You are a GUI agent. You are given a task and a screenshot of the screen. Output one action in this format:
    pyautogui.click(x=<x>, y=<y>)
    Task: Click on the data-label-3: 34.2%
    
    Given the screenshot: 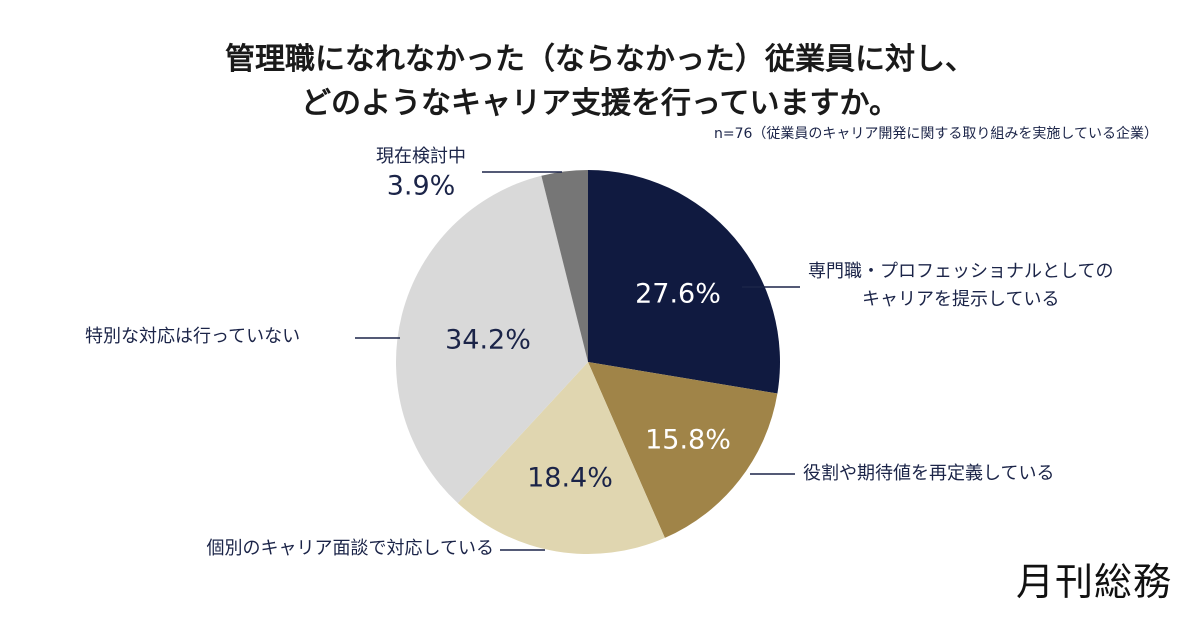 What is the action you would take?
    pyautogui.click(x=488, y=340)
    